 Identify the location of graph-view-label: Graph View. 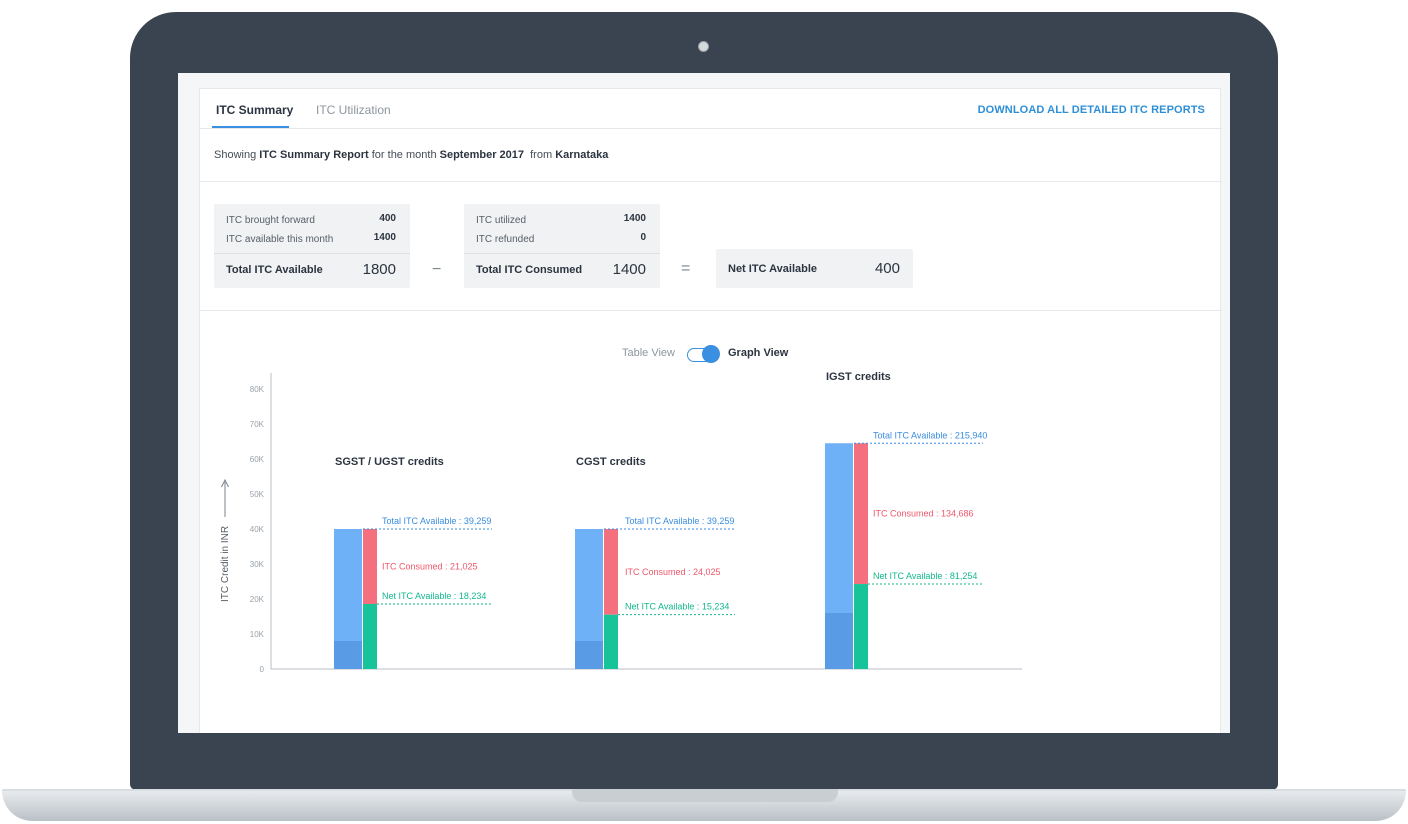
(758, 353).